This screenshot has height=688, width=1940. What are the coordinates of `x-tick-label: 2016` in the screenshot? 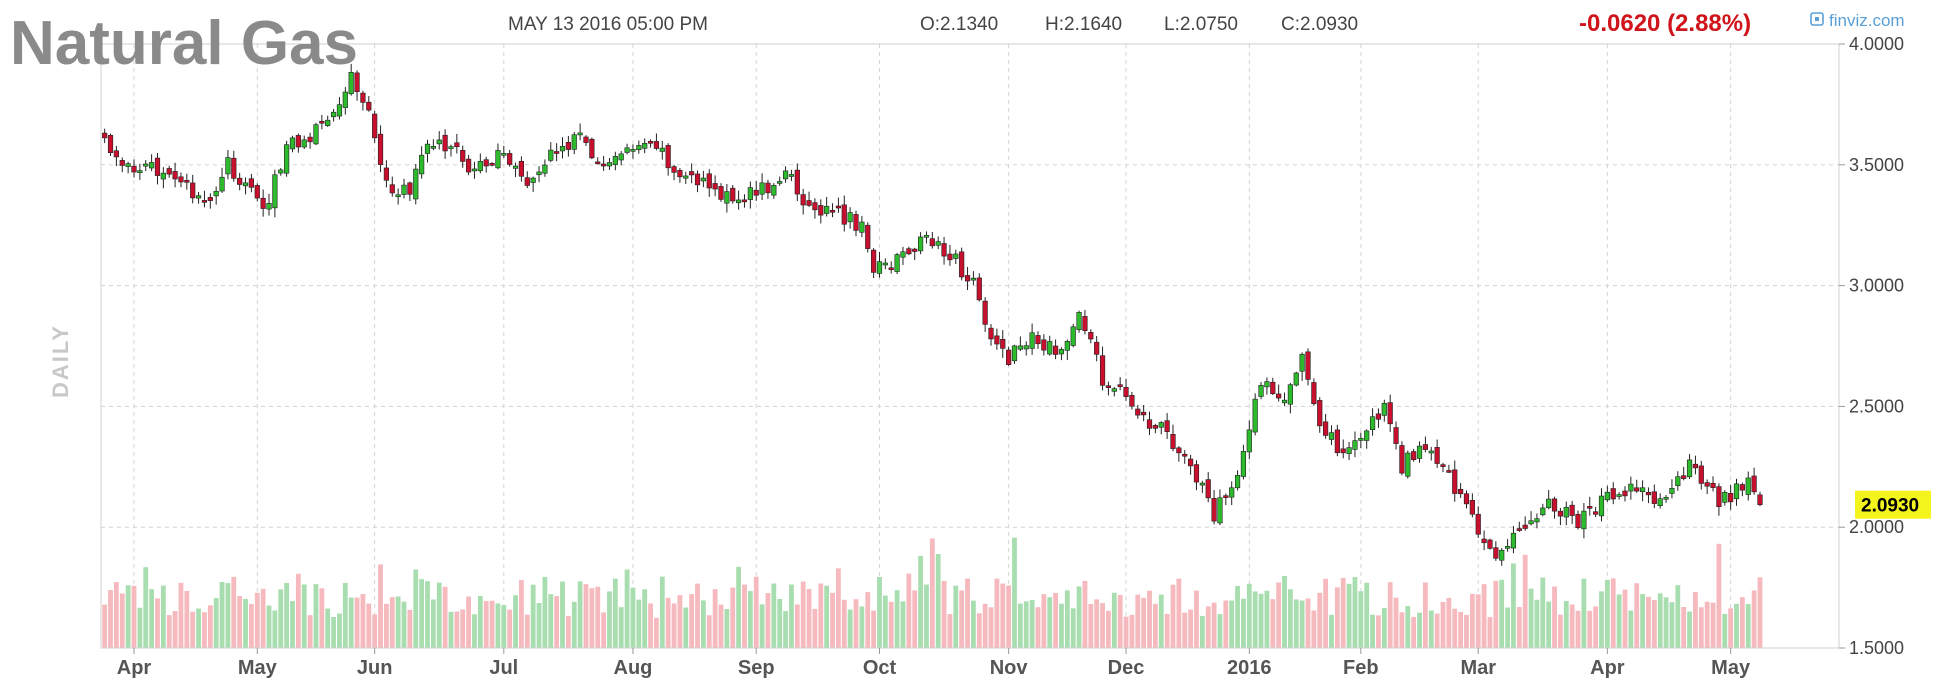 It's located at (1249, 668).